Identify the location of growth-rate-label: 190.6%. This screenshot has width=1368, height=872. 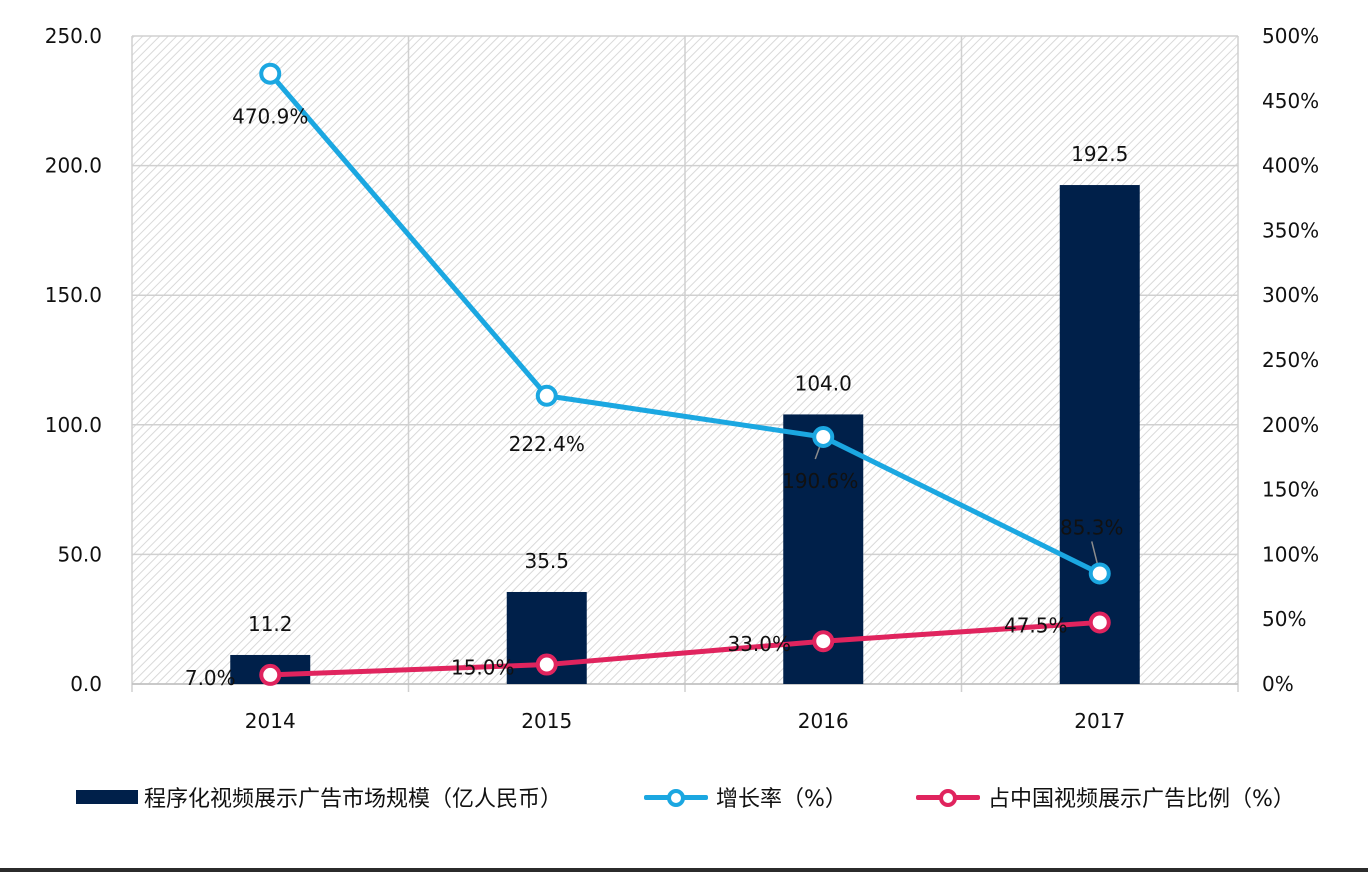
(820, 481).